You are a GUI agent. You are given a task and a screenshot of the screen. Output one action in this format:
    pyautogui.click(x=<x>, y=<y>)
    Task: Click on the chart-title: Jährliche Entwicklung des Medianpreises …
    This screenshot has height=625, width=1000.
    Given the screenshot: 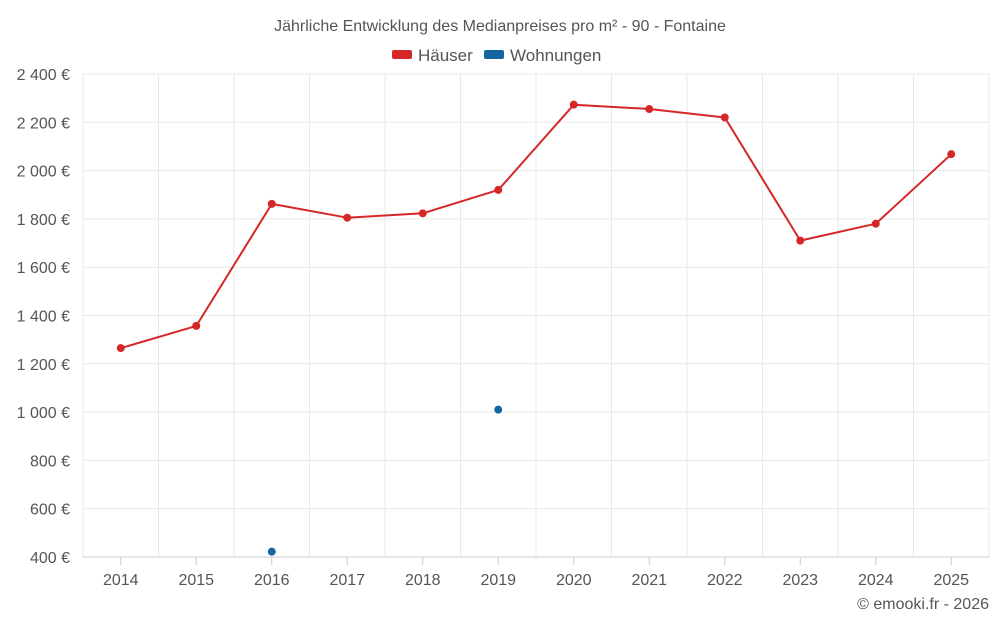 What is the action you would take?
    pyautogui.click(x=500, y=26)
    